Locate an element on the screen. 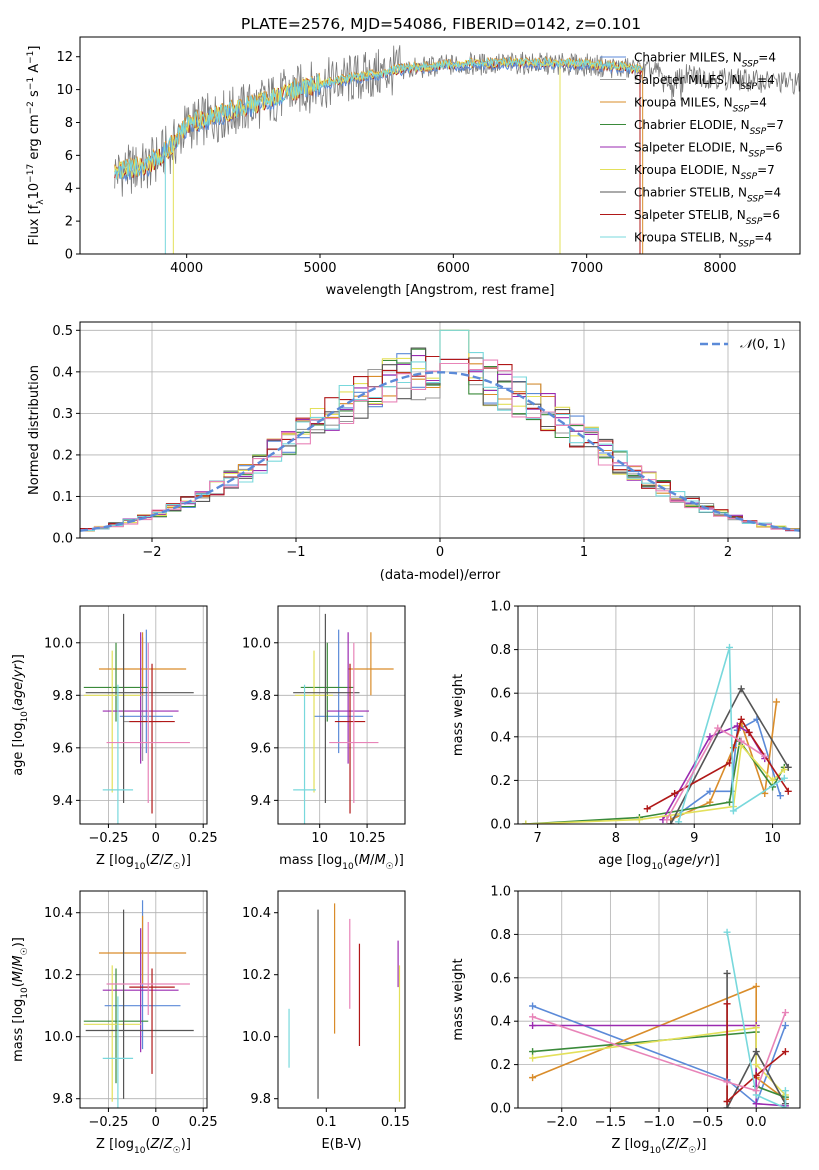 The image size is (819, 1170). x-tick-label: 4000 is located at coordinates (186, 268).